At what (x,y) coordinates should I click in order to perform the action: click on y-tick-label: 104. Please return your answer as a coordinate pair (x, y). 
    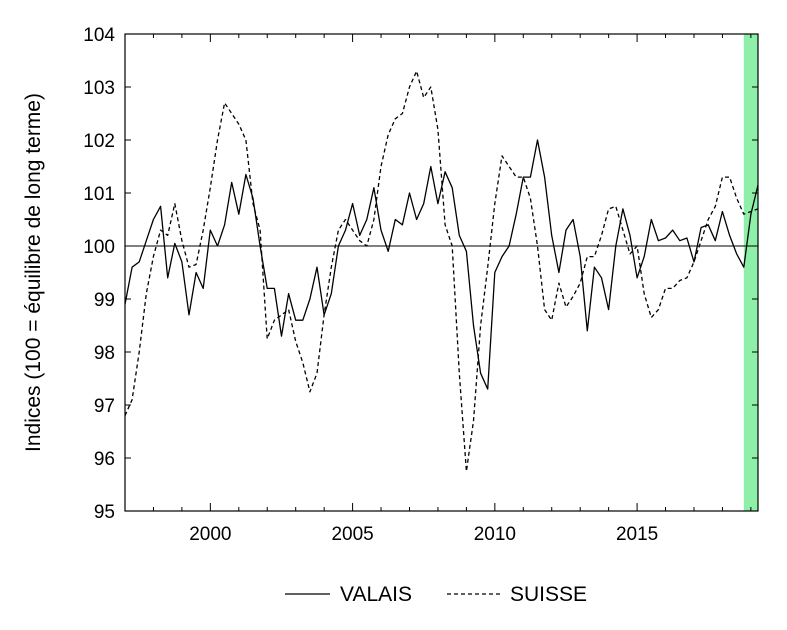
    Looking at the image, I should click on (99, 35).